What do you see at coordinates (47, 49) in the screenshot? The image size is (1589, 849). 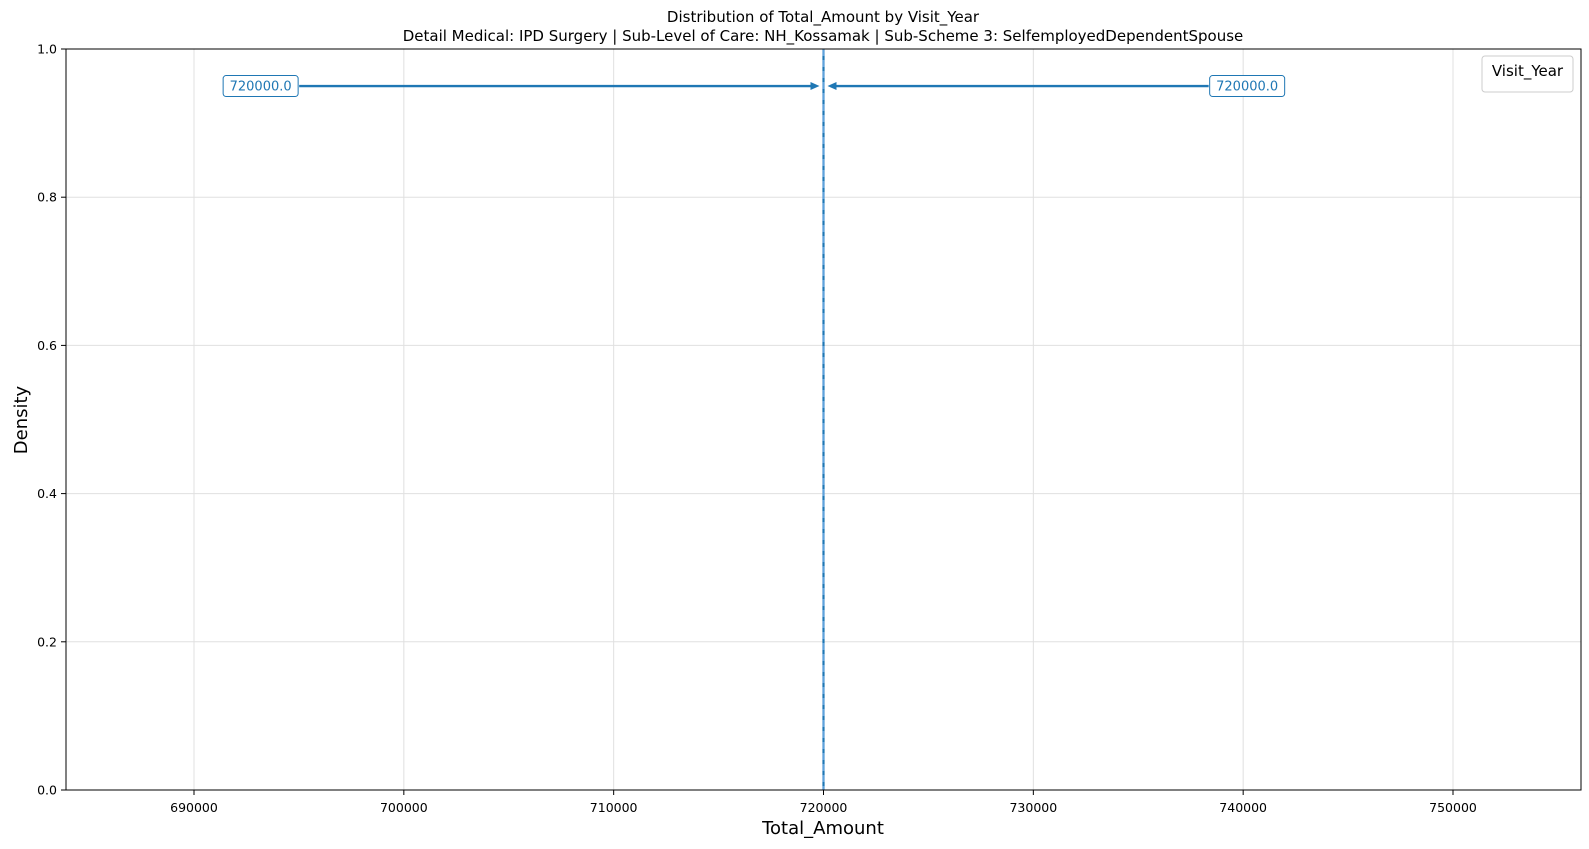 I see `y-tick-label: 1.0` at bounding box center [47, 49].